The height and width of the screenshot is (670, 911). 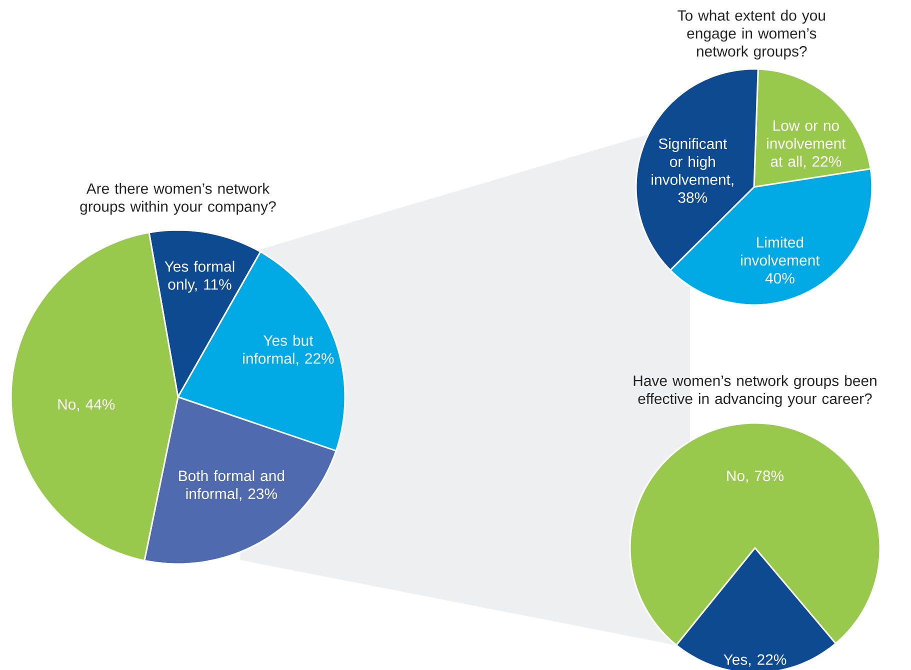 What do you see at coordinates (199, 276) in the screenshot?
I see `slice-label: Yes formal only, 11%` at bounding box center [199, 276].